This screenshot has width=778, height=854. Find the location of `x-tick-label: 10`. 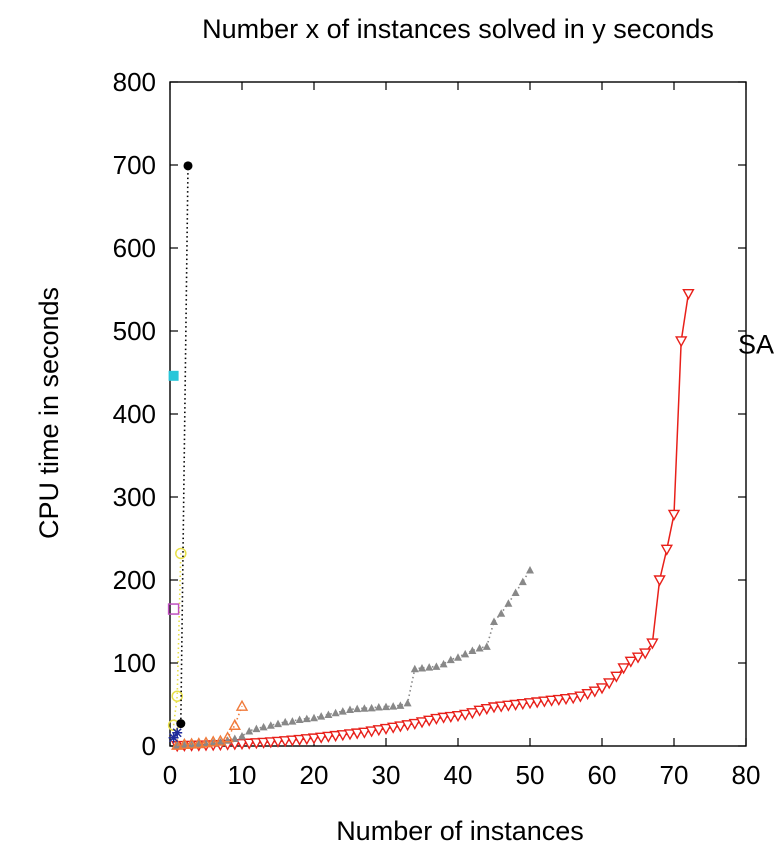

x-tick-label: 10 is located at coordinates (242, 775).